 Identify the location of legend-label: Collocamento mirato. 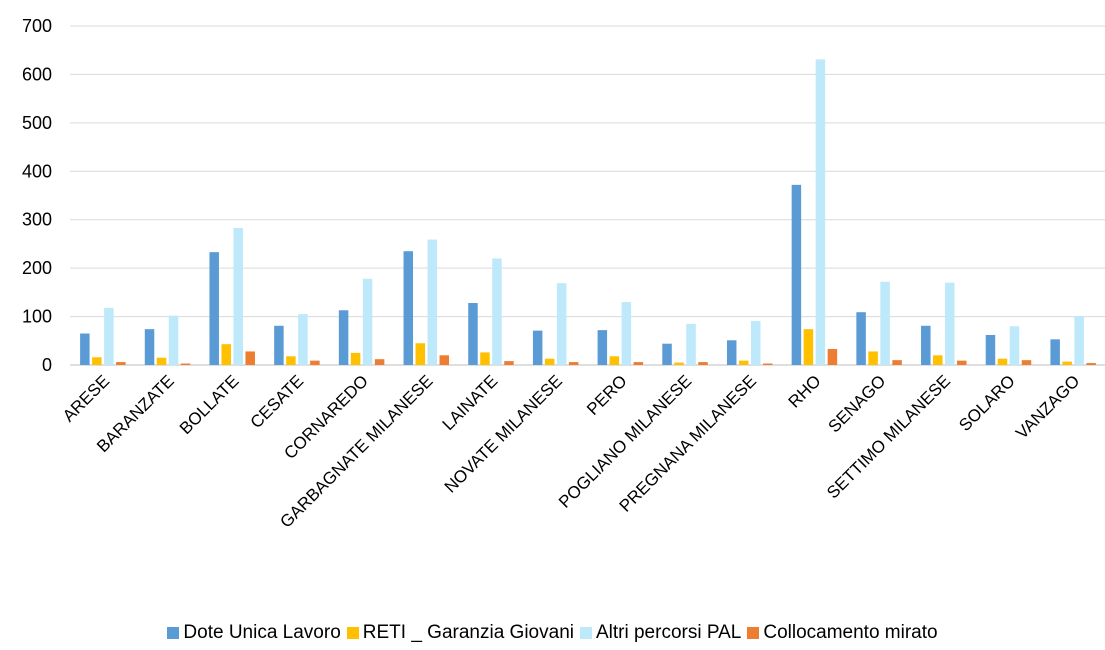
(850, 632).